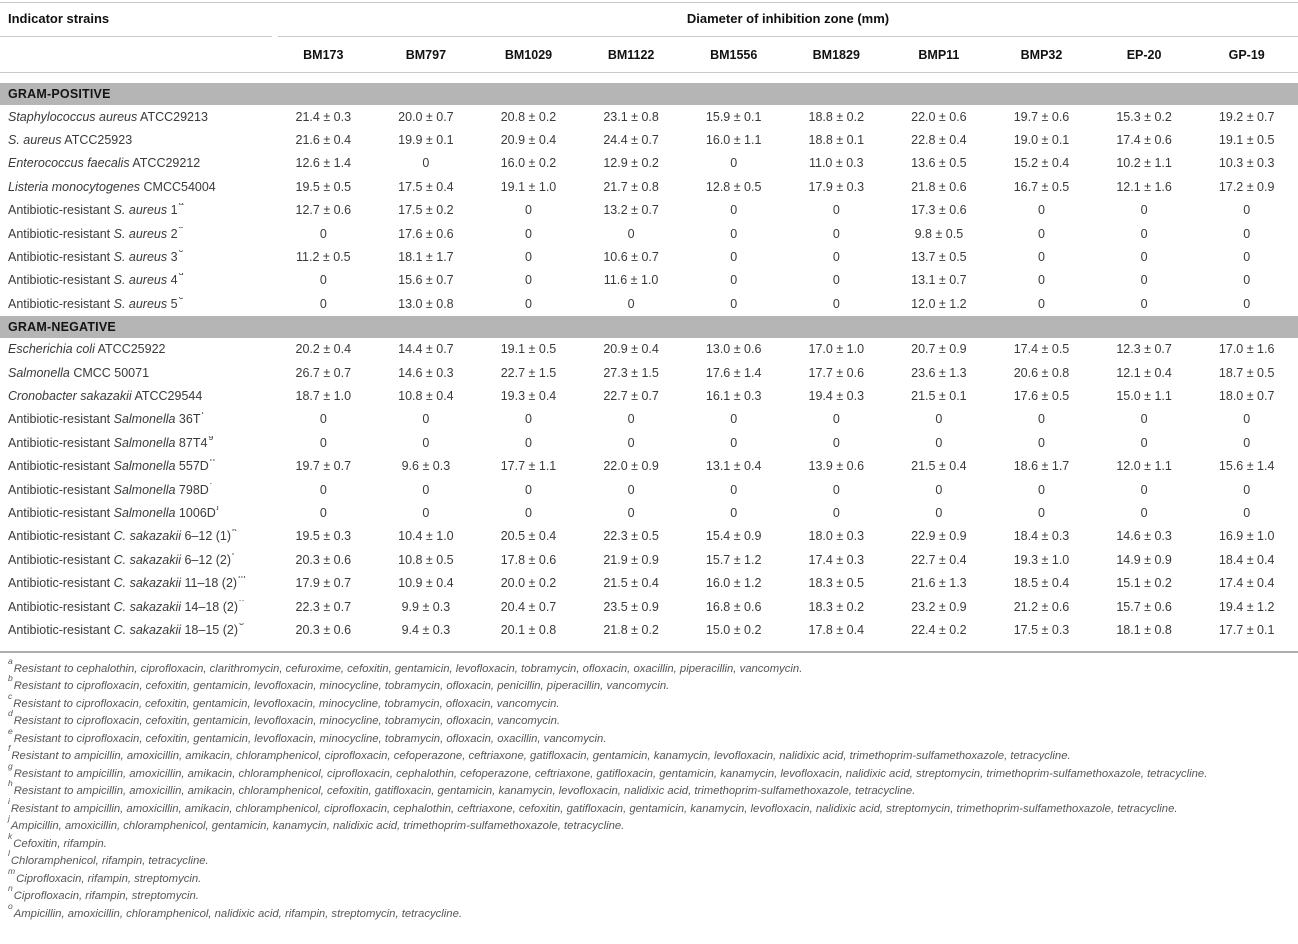 The height and width of the screenshot is (944, 1298). What do you see at coordinates (631, 210) in the screenshot?
I see `cell-value: 13.2 ± 0.7` at bounding box center [631, 210].